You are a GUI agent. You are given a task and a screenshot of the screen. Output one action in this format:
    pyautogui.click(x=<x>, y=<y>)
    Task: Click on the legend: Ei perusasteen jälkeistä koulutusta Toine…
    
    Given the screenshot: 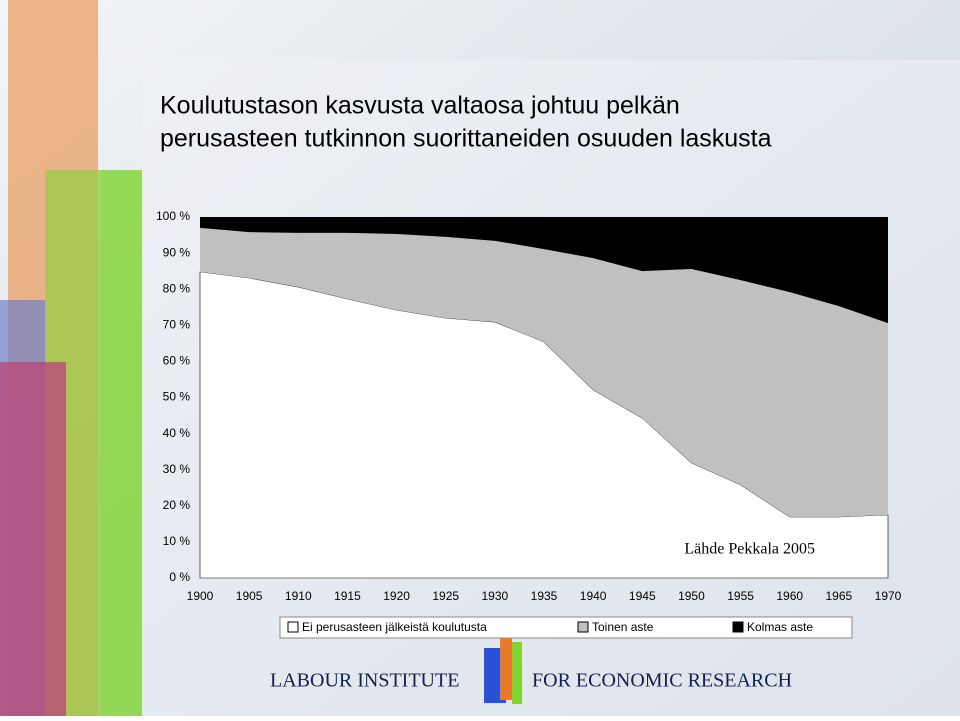 What is the action you would take?
    pyautogui.click(x=550, y=627)
    